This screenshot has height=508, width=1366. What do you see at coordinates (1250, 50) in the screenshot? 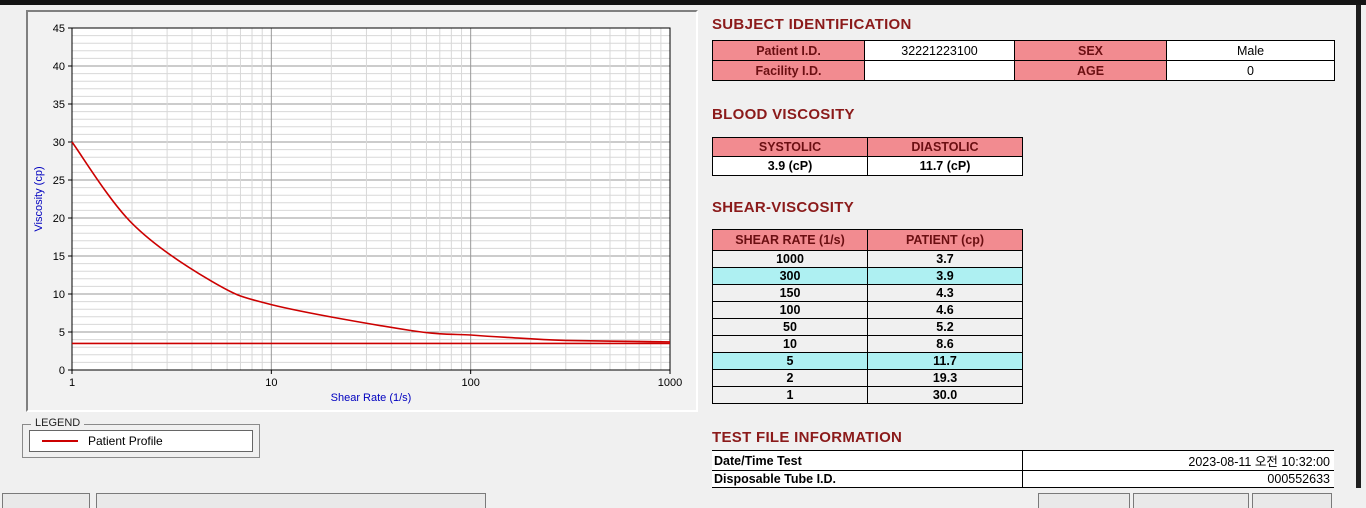
I see `sex-value: Male` at bounding box center [1250, 50].